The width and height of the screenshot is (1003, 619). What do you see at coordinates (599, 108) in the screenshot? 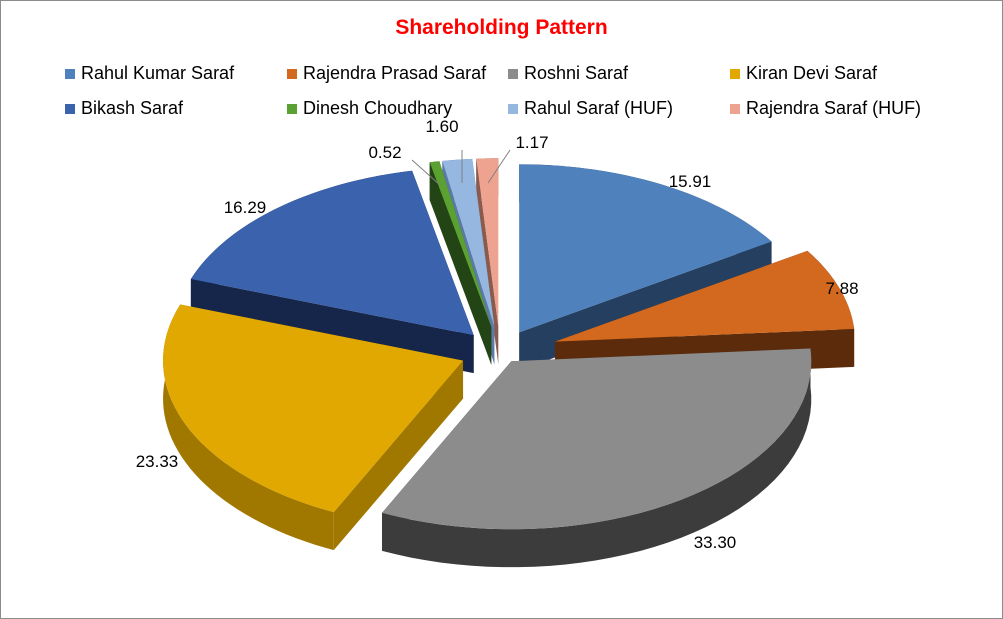
I see `legend-label: Rahul Saraf (HUF)` at bounding box center [599, 108].